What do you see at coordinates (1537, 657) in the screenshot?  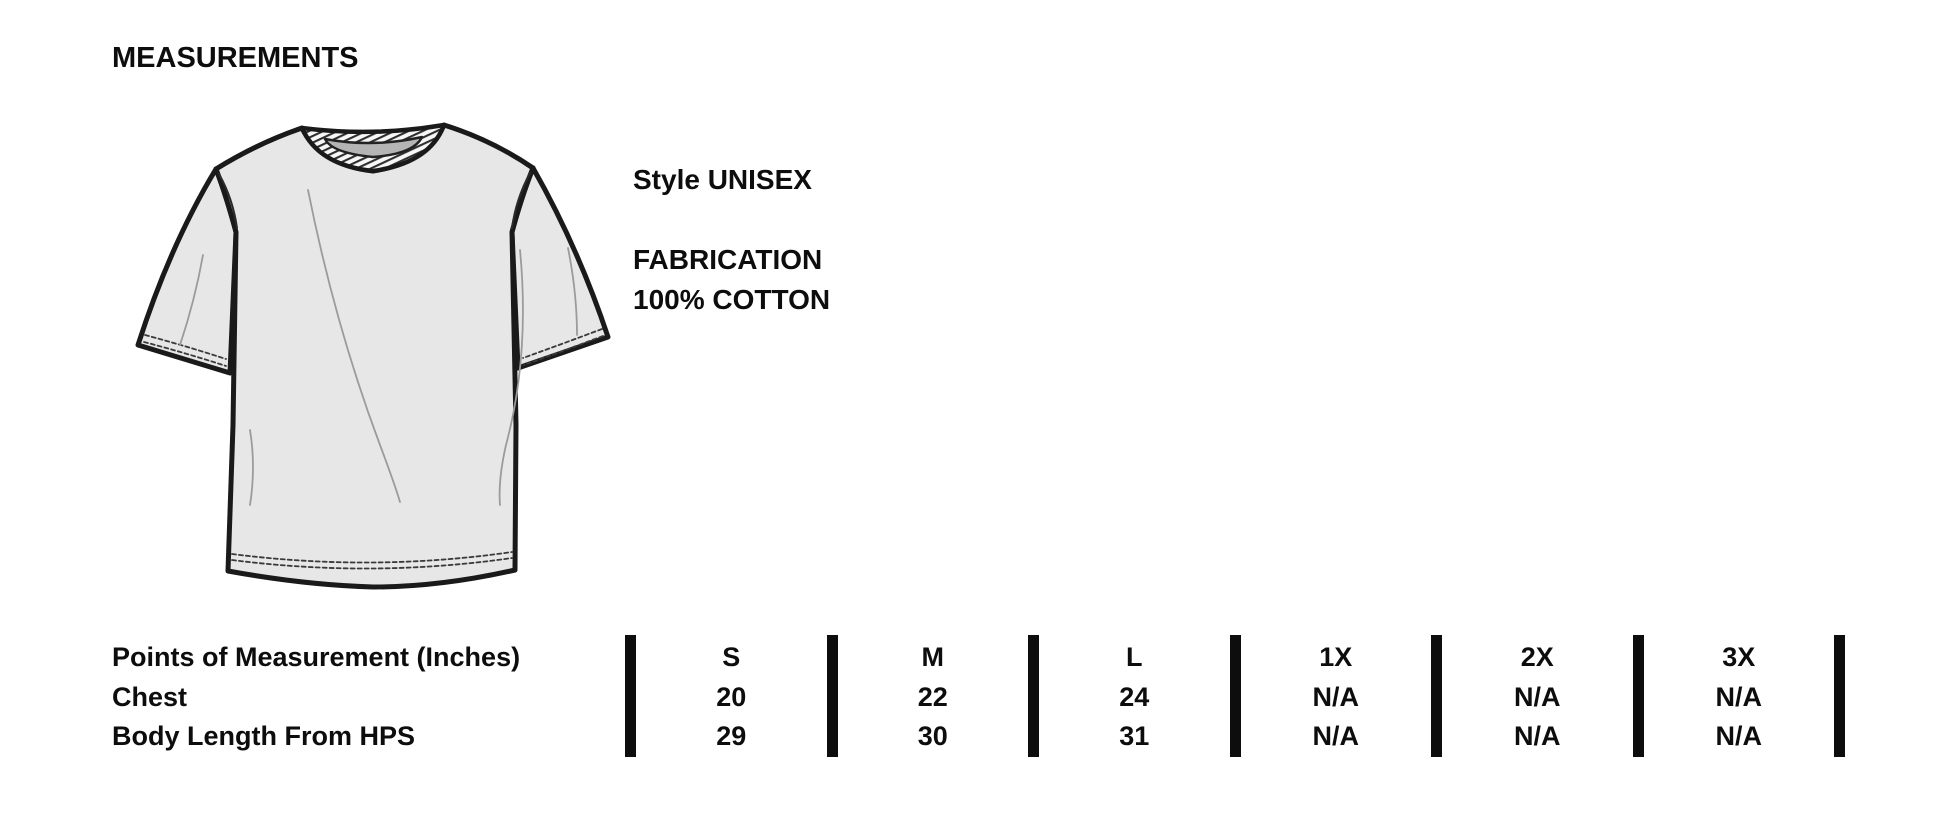 I see `size-header: 2X` at bounding box center [1537, 657].